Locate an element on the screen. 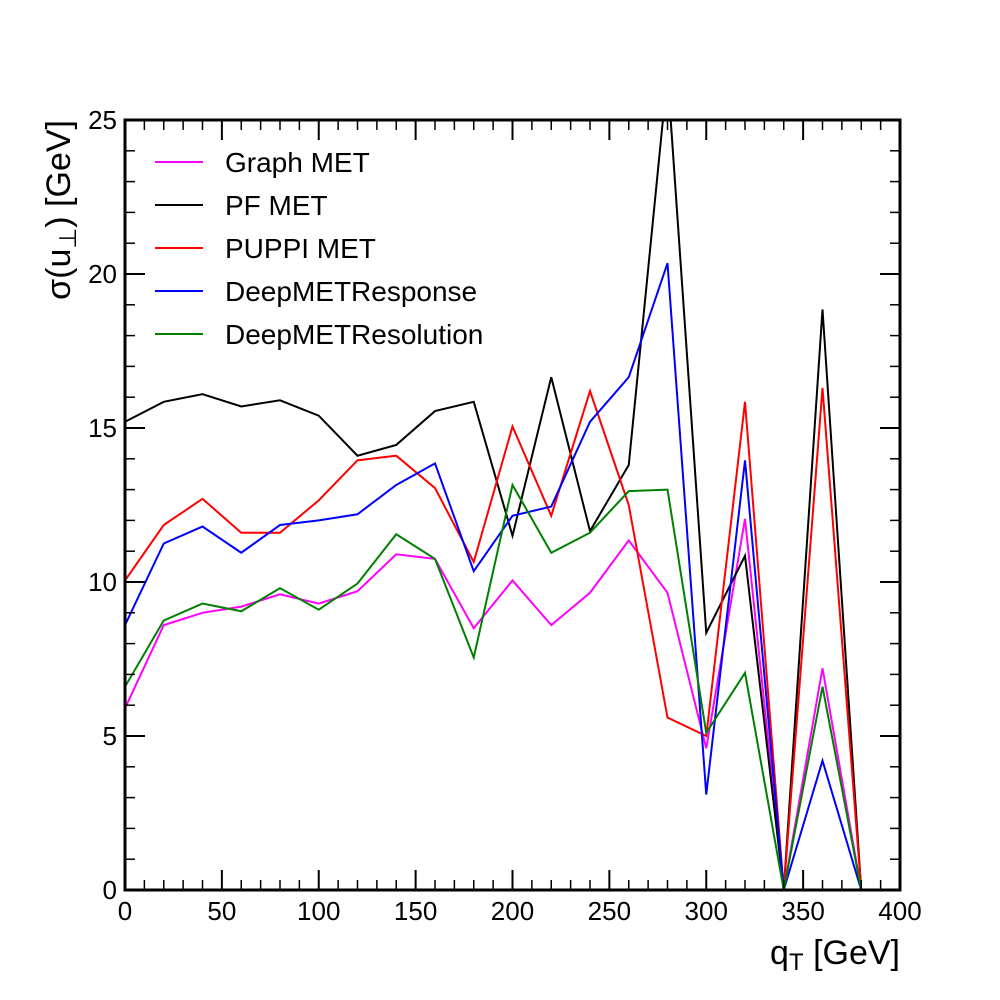 The image size is (1000, 1000). x-tick-label: 400 is located at coordinates (899, 911).